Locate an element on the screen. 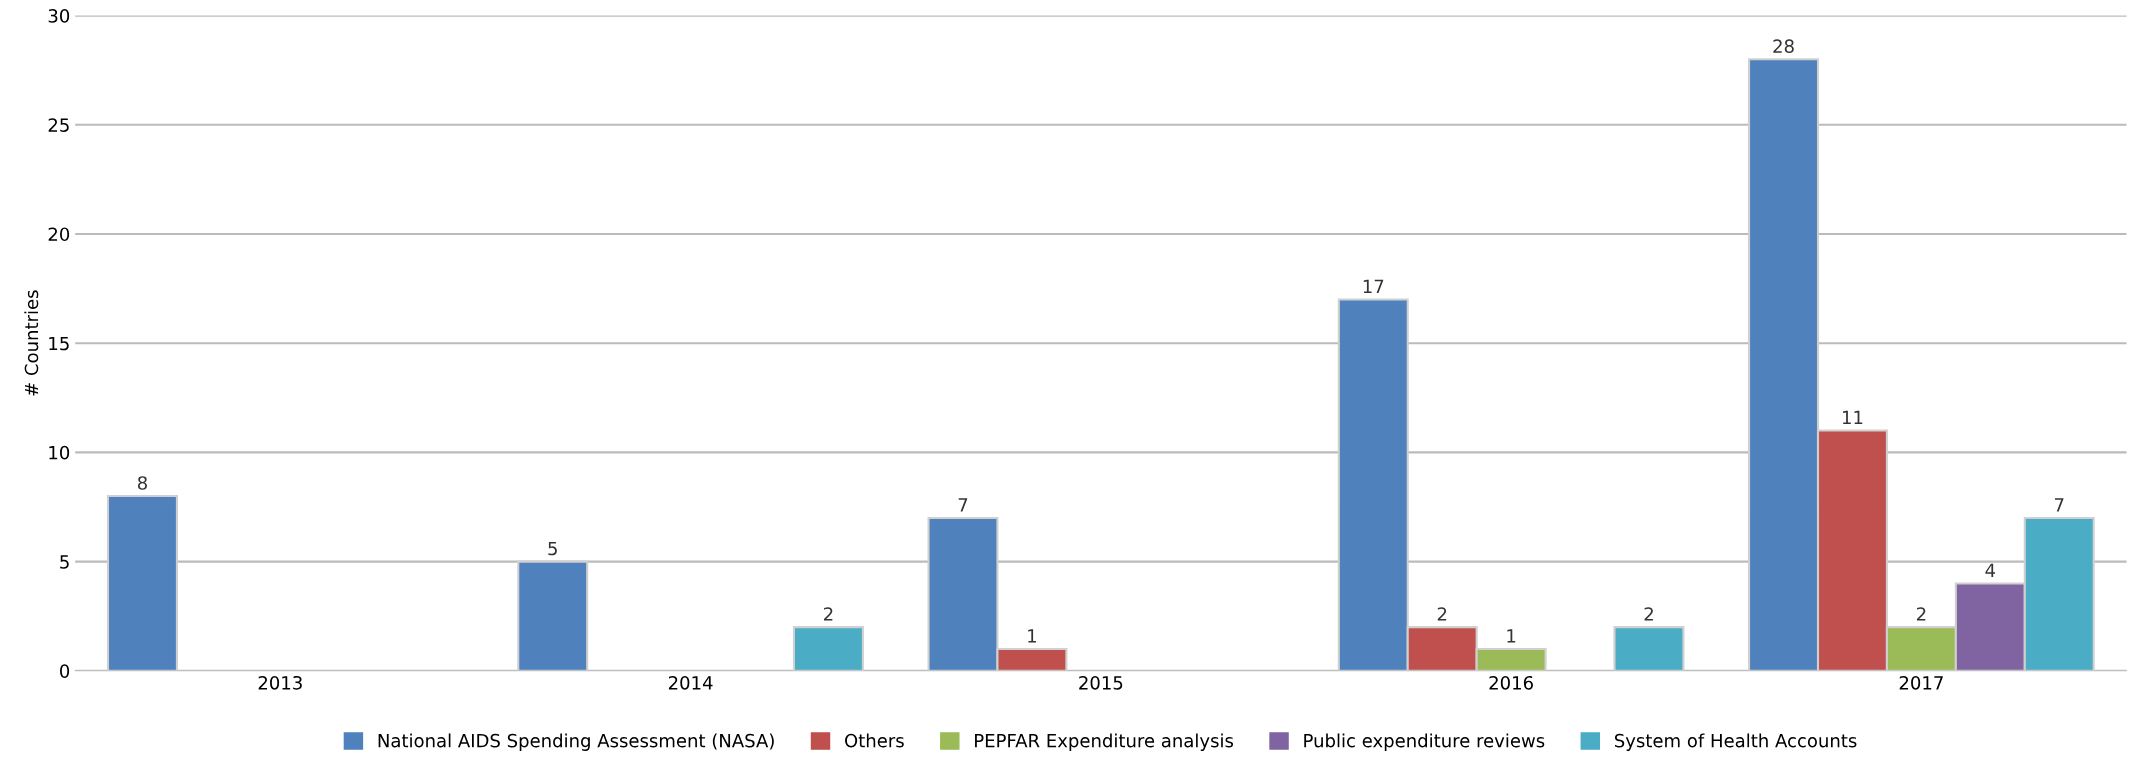 Image resolution: width=2148 pixels, height=780 pixels. y-tick-label: 30 is located at coordinates (59, 16).